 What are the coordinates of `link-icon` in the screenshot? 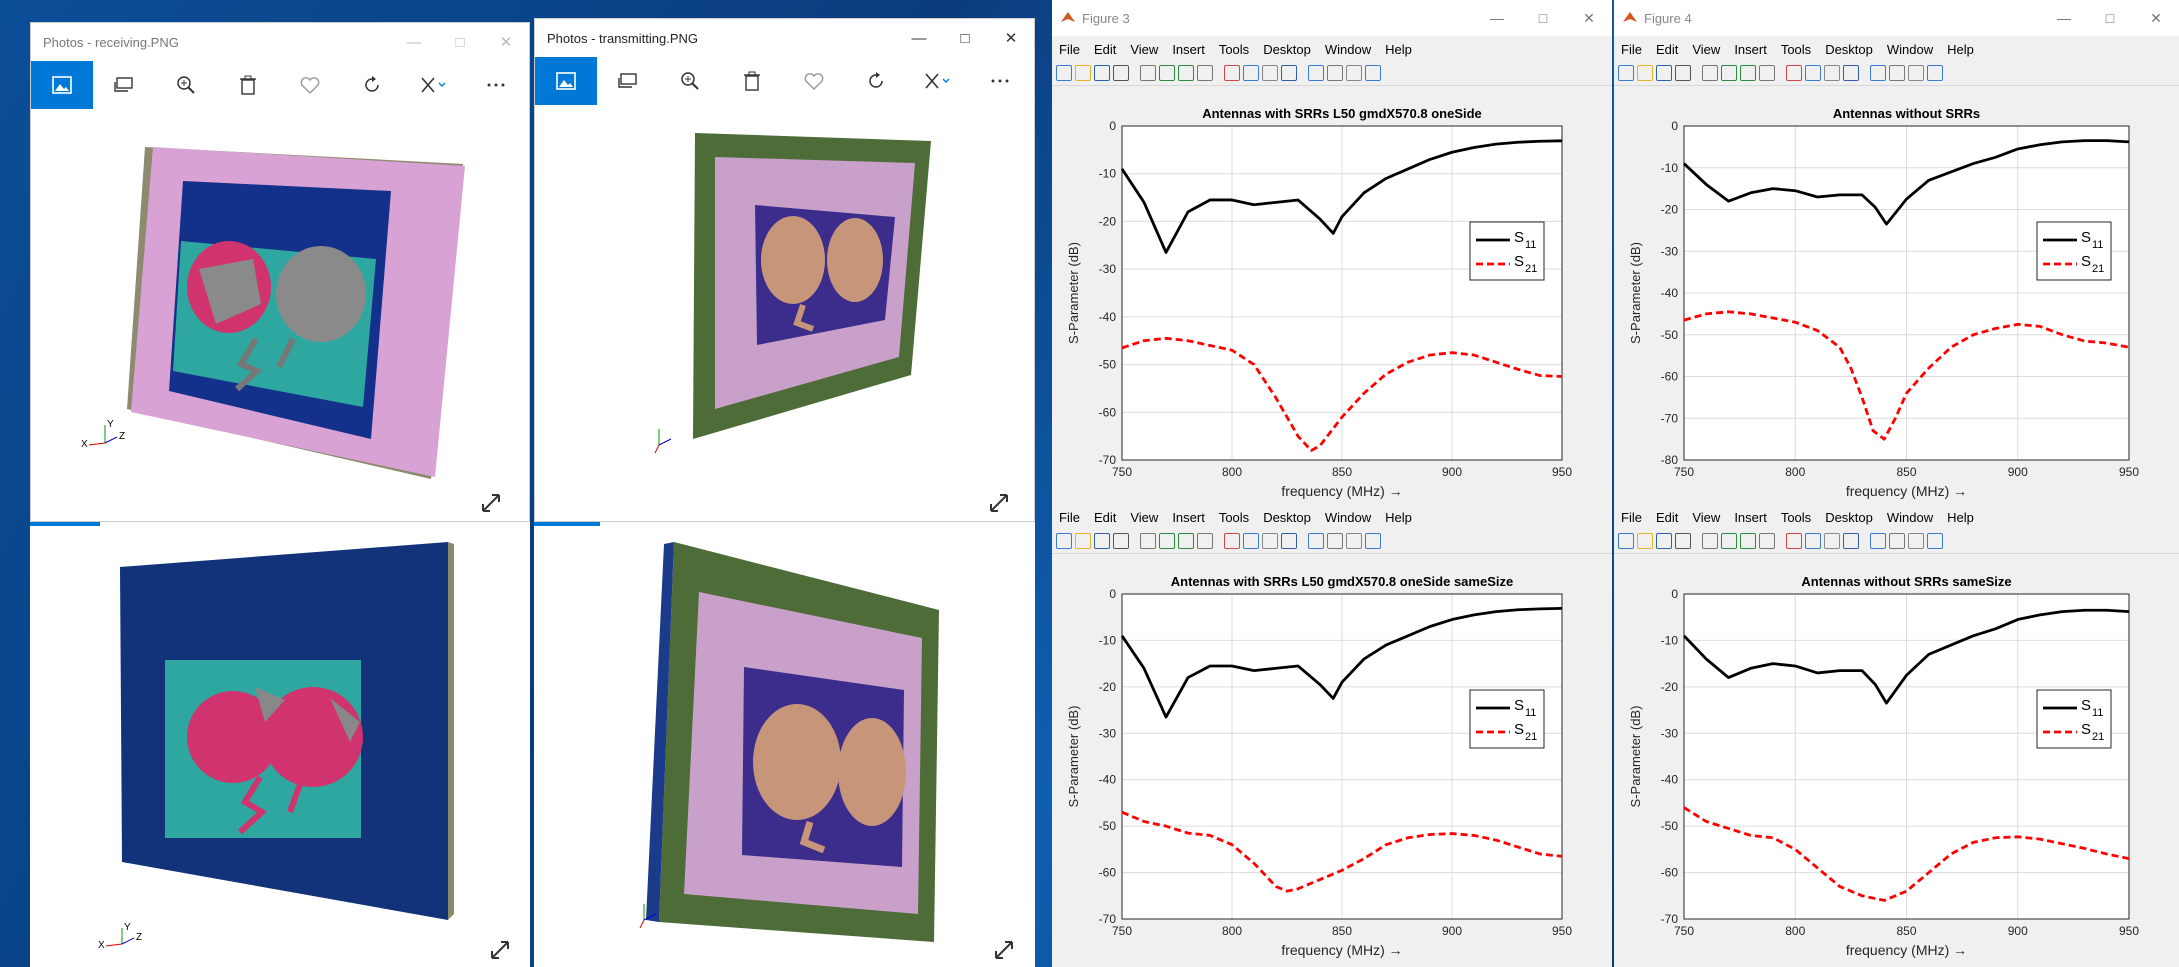 It's located at (1289, 540).